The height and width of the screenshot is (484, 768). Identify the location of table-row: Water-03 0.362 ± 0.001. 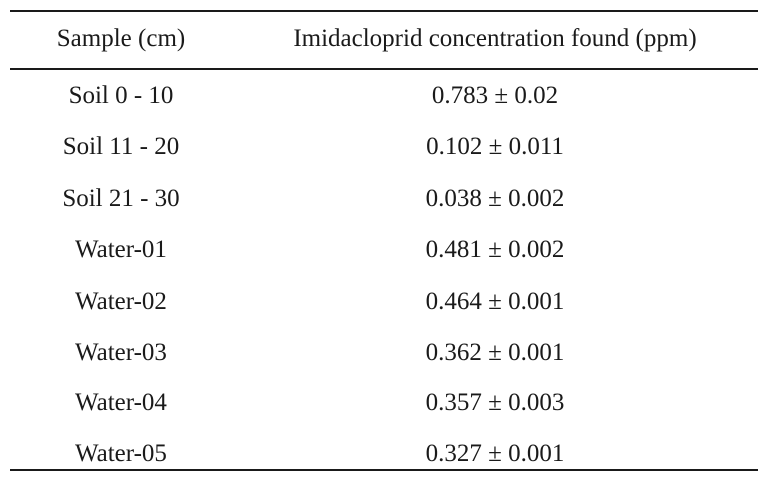
(384, 352).